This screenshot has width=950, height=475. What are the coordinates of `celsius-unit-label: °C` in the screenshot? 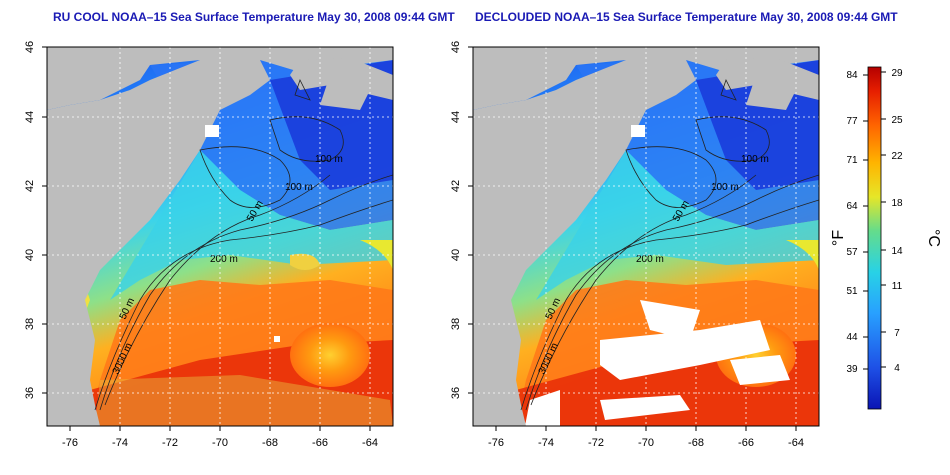 It's located at (933, 238).